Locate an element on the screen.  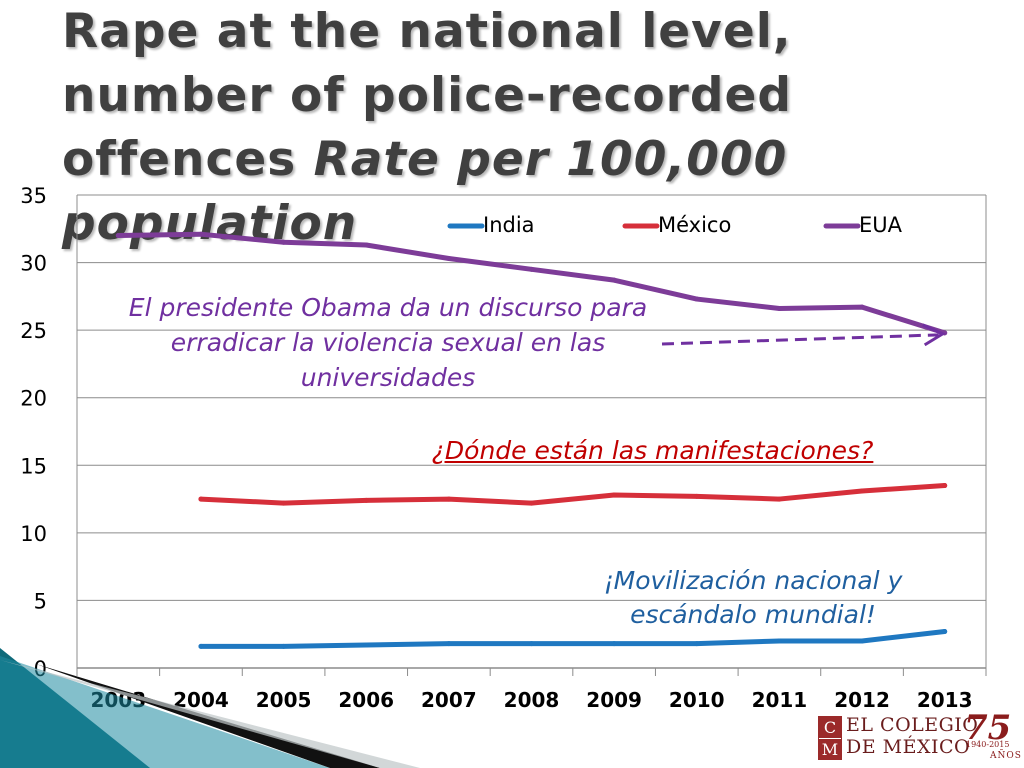
annotation-arrow is located at coordinates (803, 335).